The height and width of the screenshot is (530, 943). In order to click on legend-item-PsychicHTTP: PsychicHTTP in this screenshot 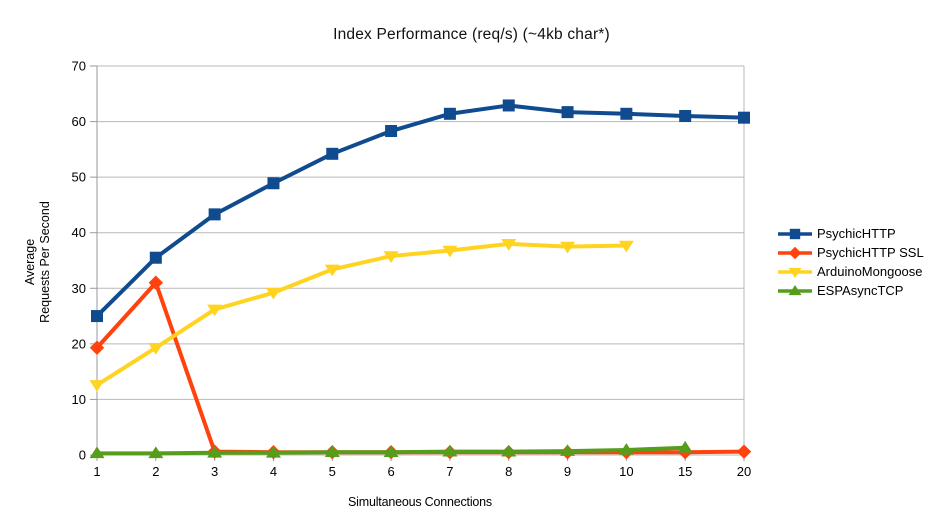, I will do `click(850, 233)`.